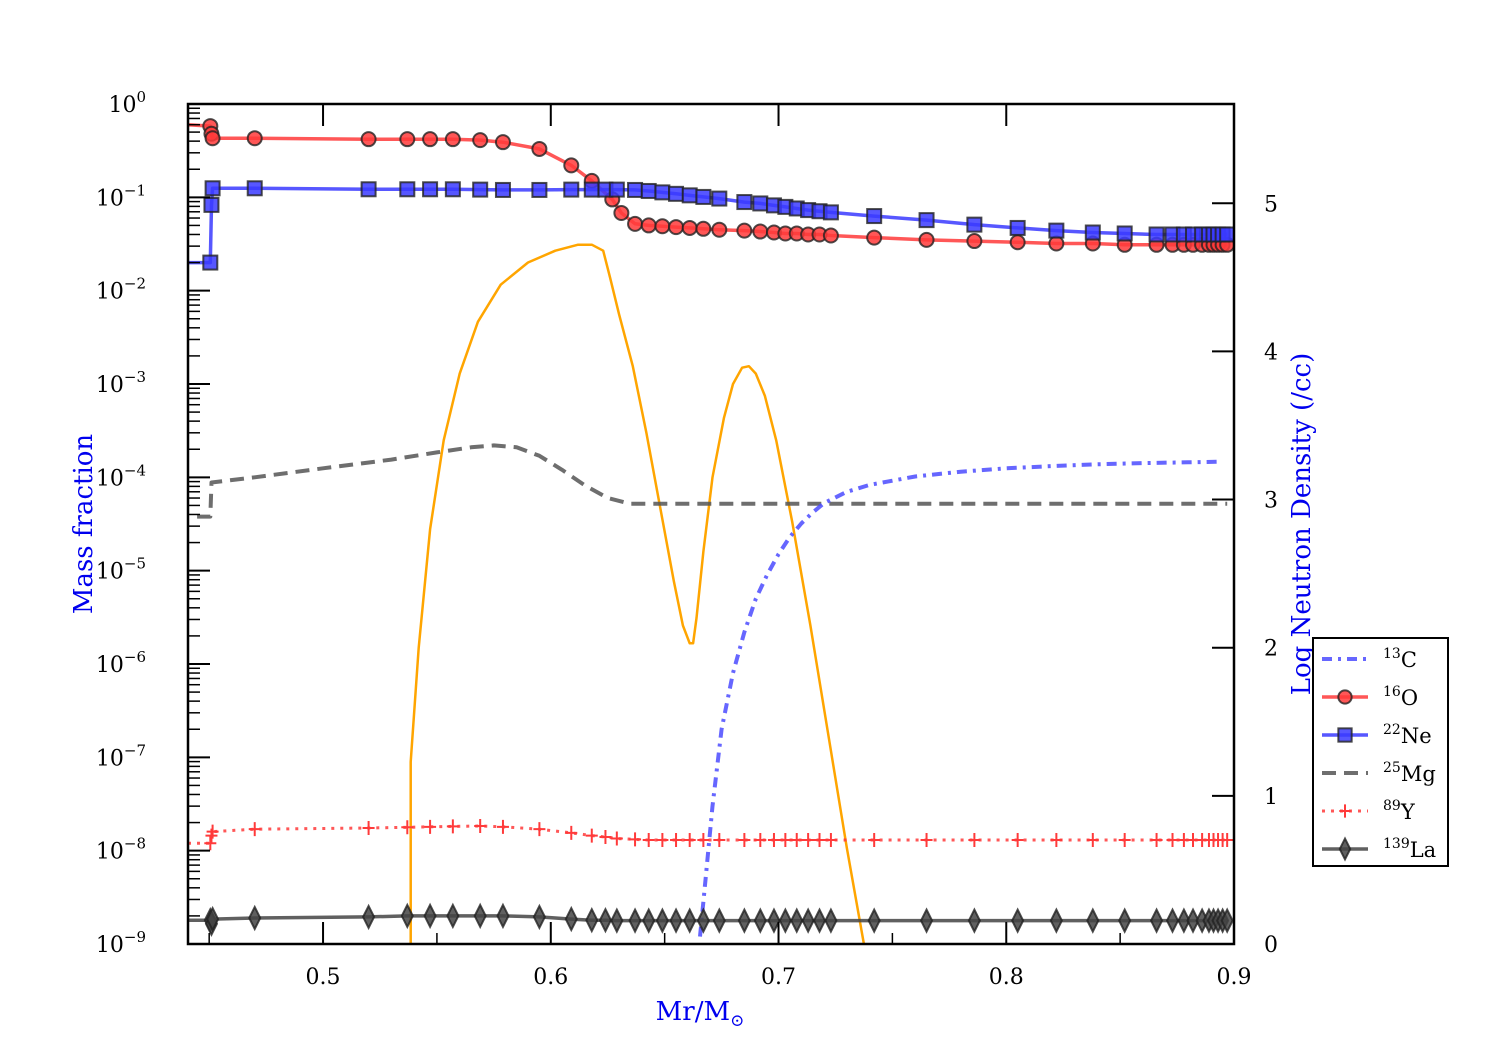 The width and height of the screenshot is (1500, 1050). Describe the element at coordinates (1271, 649) in the screenshot. I see `y2-tick-label: 2` at that location.